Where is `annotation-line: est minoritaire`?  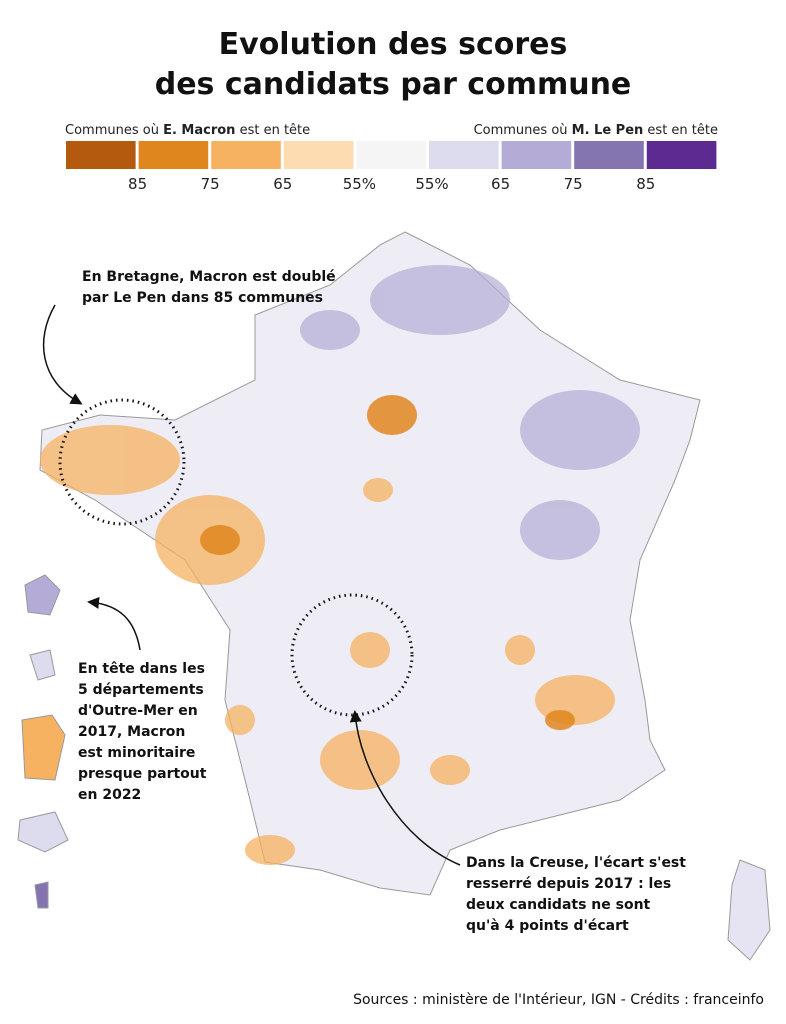 annotation-line: est minoritaire is located at coordinates (136, 753).